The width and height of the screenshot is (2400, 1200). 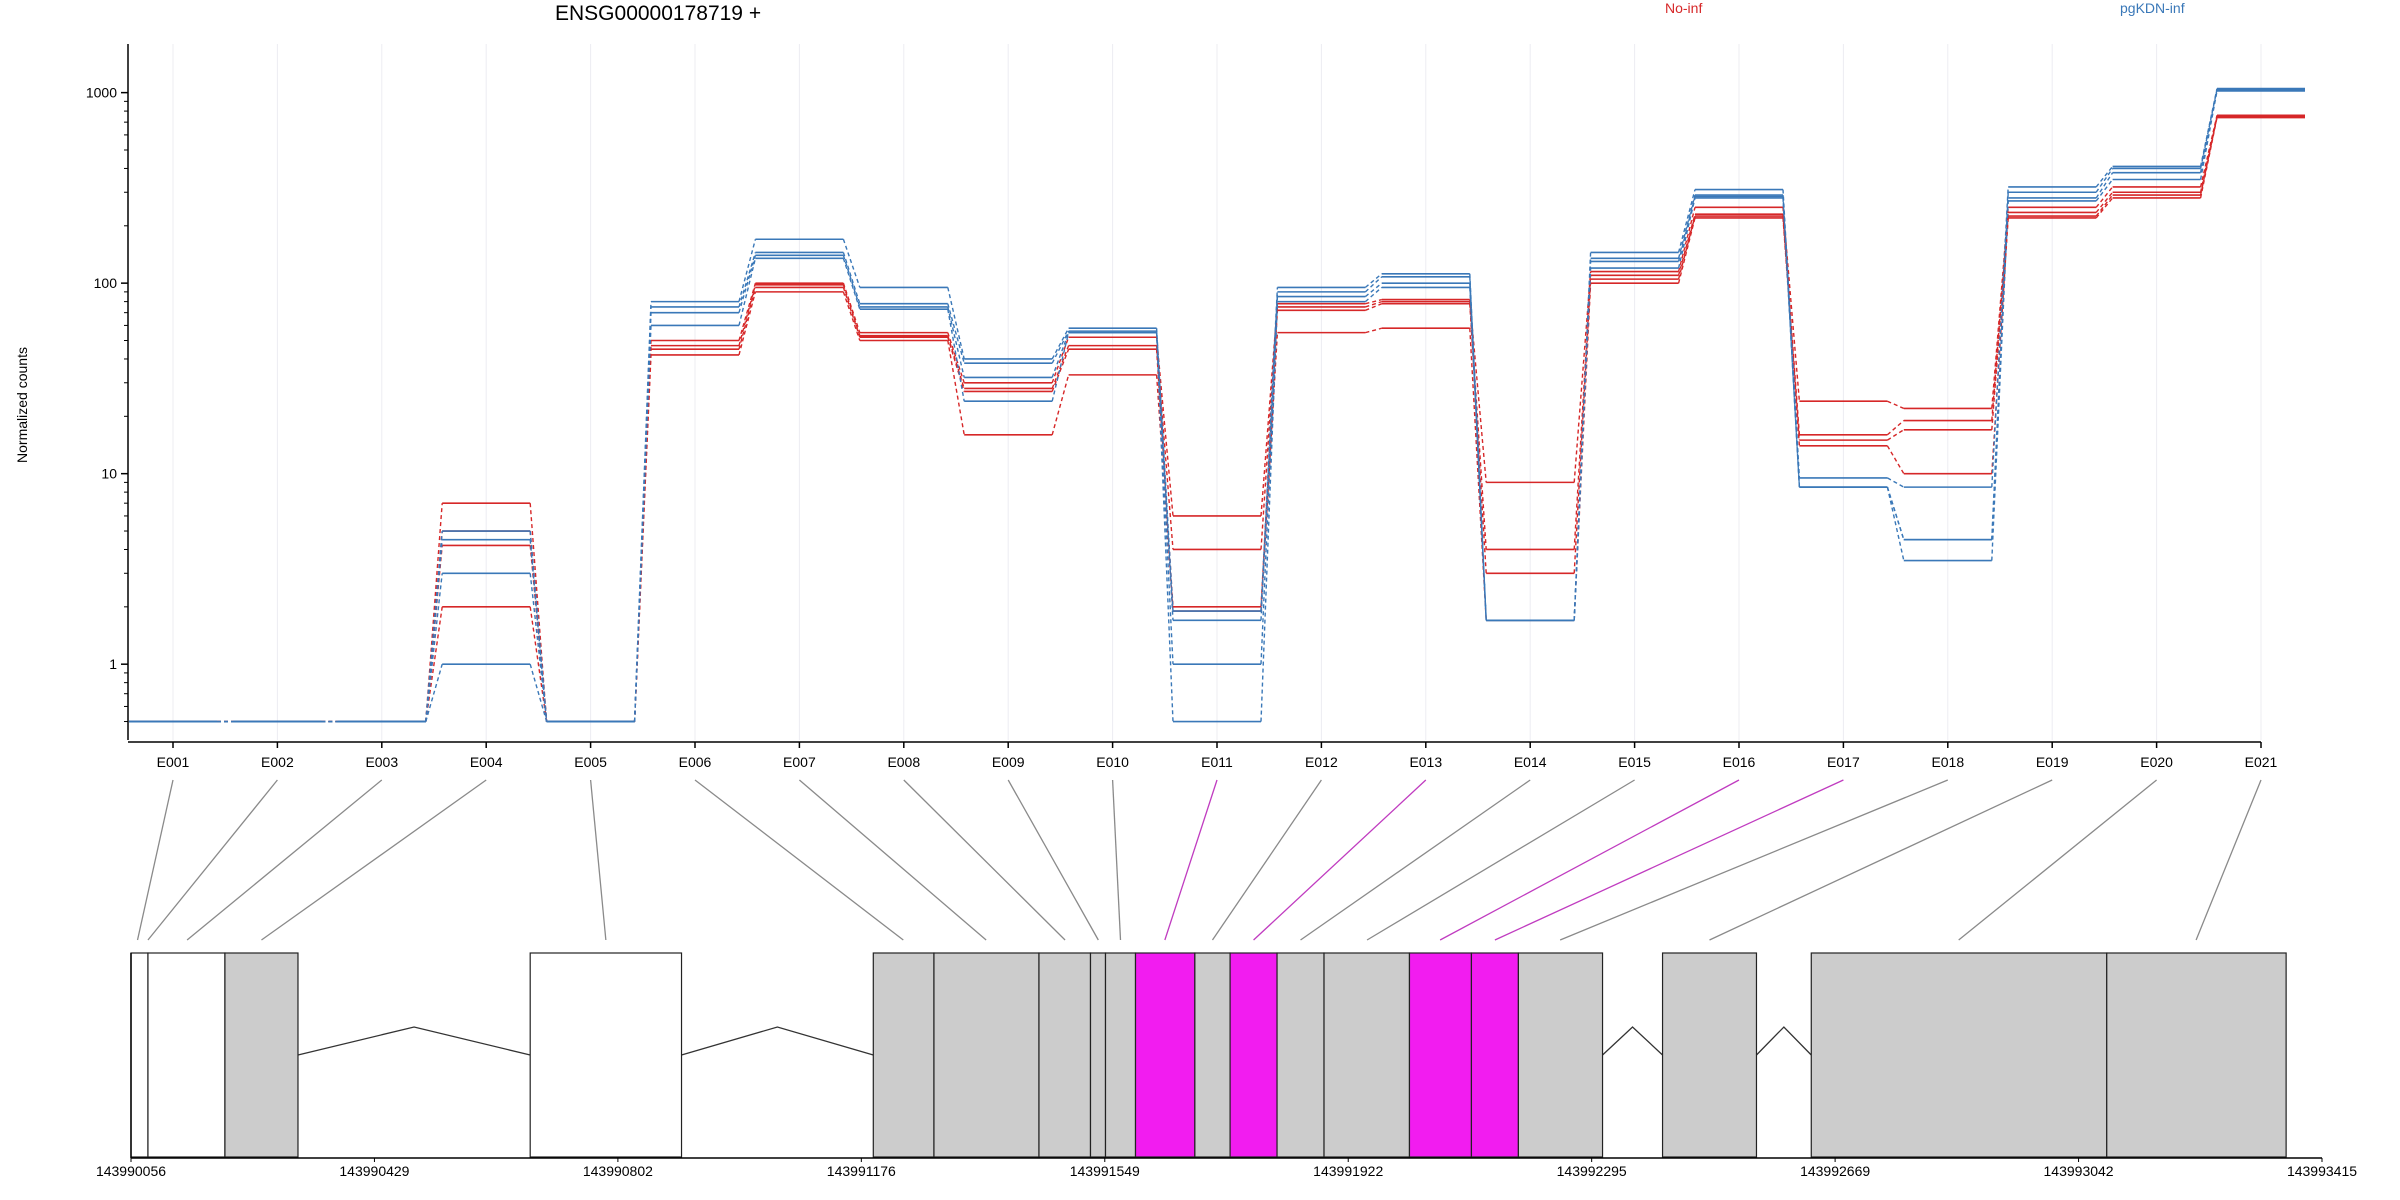 I want to click on exon-connectors, so click(x=1199, y=860).